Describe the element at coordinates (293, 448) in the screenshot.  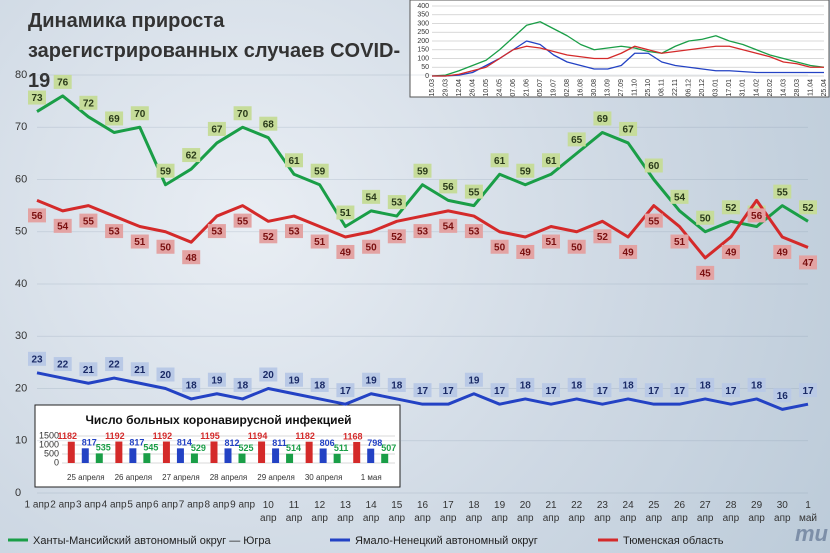
I see `data-label: 514` at that location.